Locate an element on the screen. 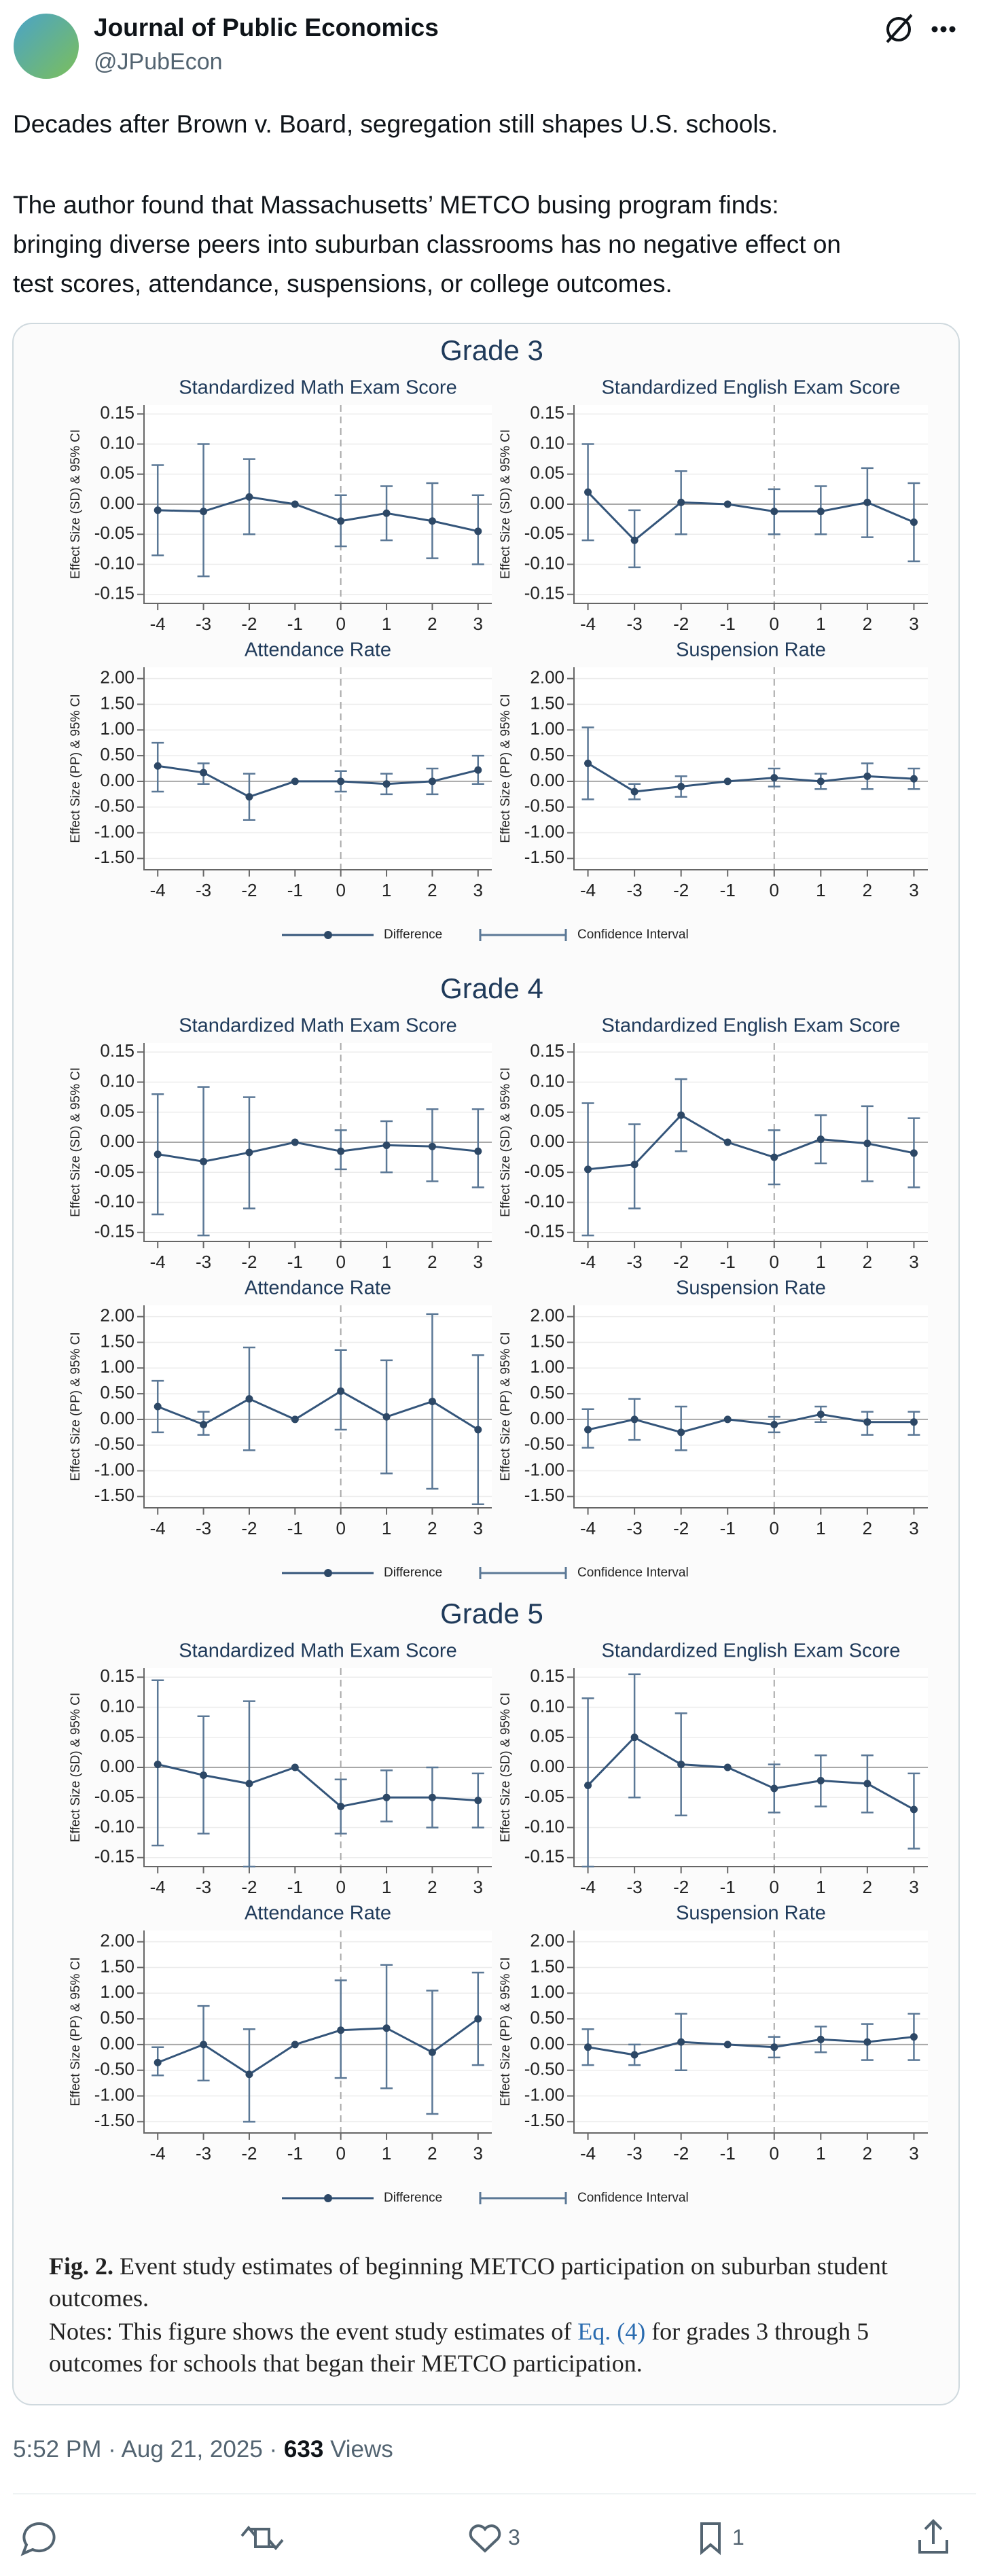 The height and width of the screenshot is (2576, 989). timestamp: 5:52 PM · Aug 21, 2025 · 633 Views is located at coordinates (203, 2449).